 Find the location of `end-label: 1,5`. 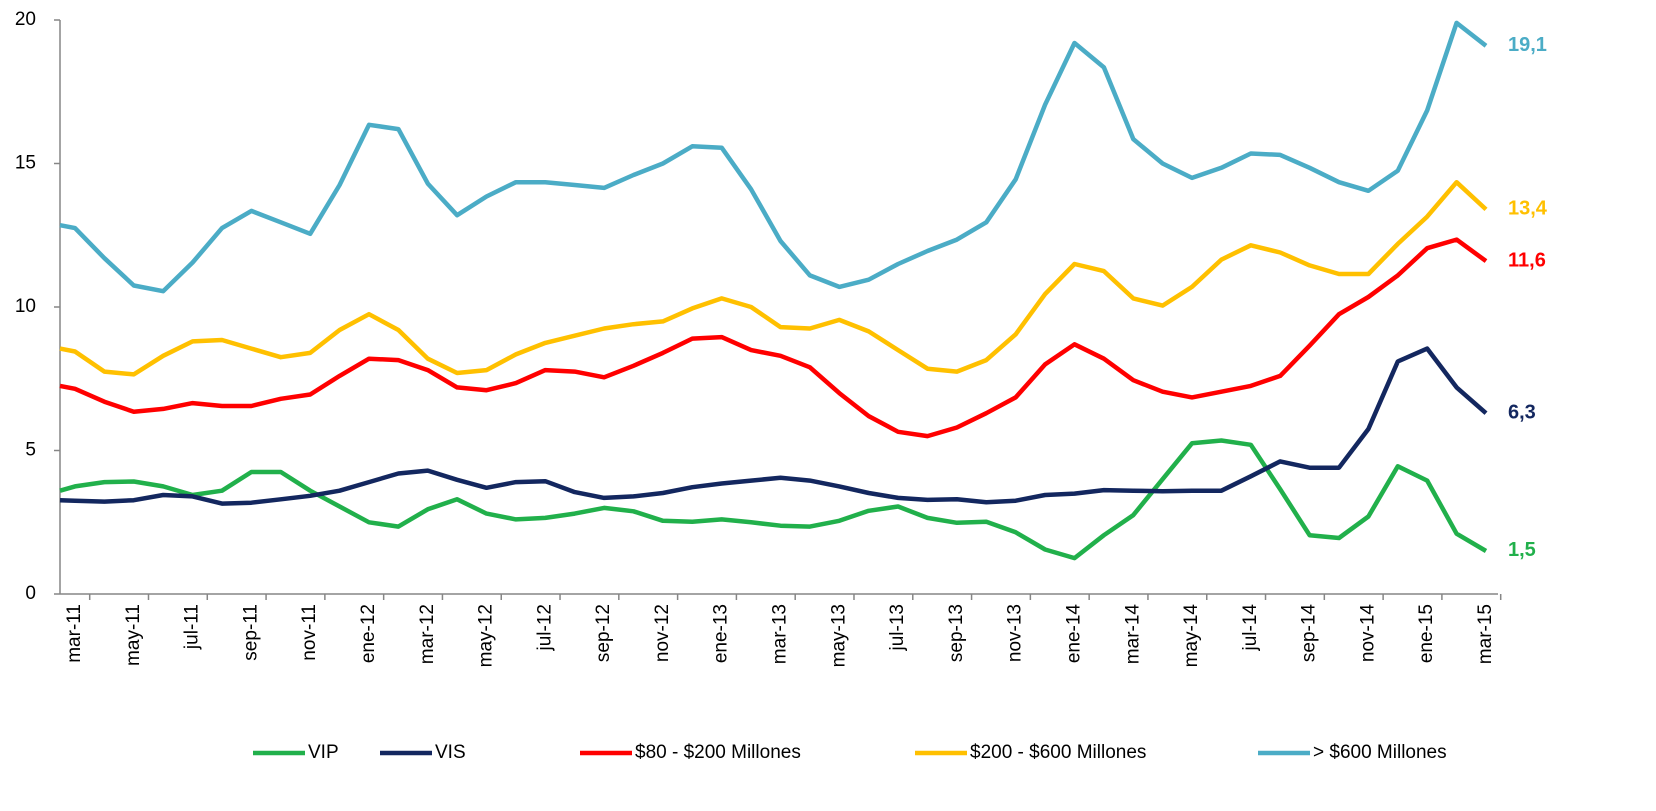

end-label: 1,5 is located at coordinates (1522, 550).